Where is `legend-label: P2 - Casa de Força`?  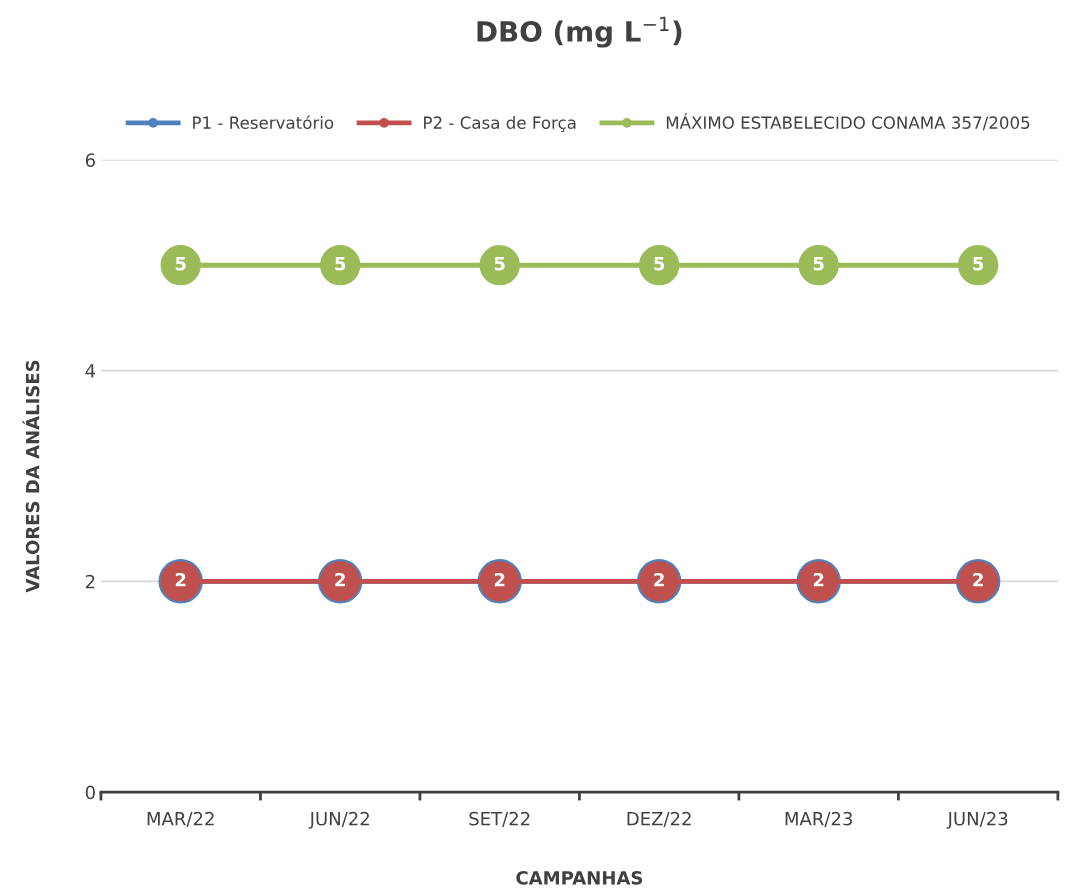 legend-label: P2 - Casa de Força is located at coordinates (500, 124).